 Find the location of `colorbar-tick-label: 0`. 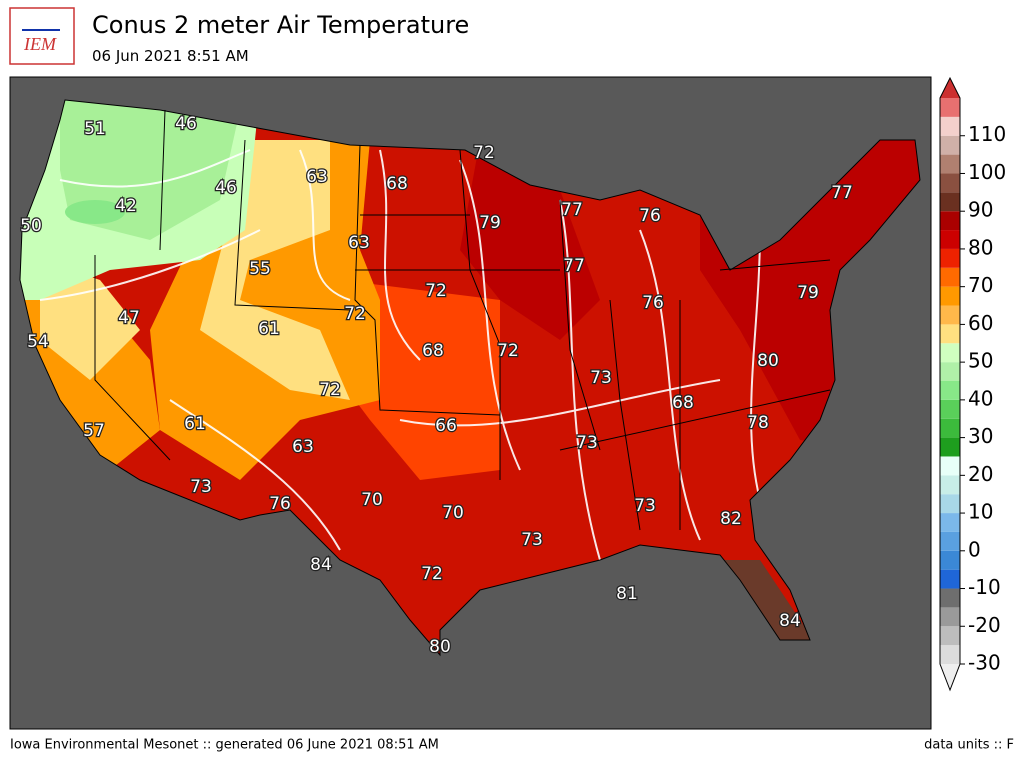

colorbar-tick-label: 0 is located at coordinates (974, 549).